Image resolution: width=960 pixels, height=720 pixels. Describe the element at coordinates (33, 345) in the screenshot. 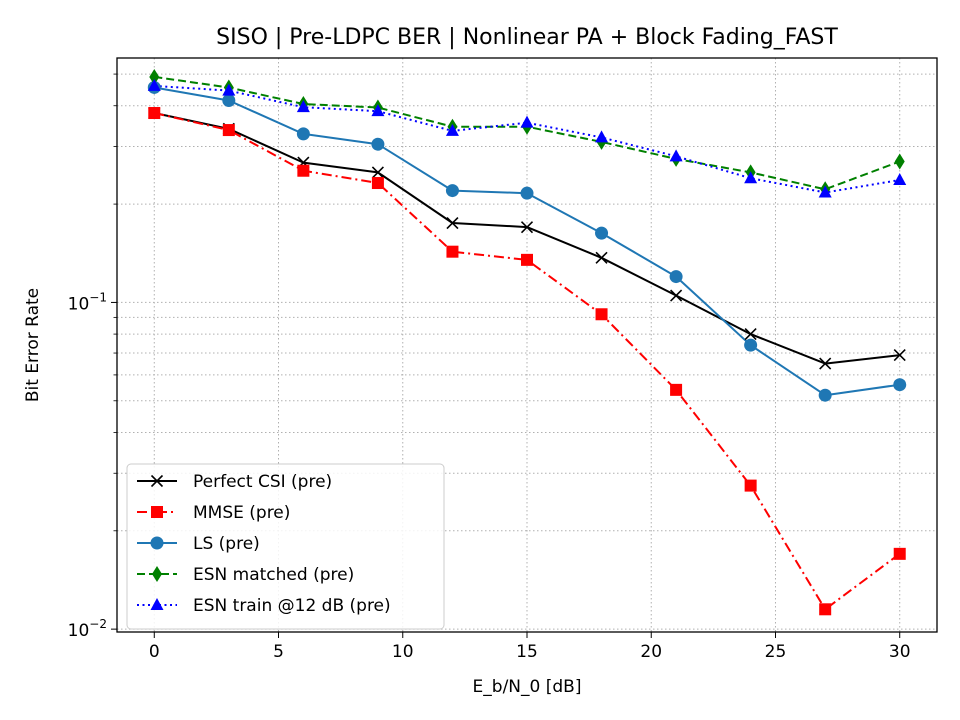

I see `y-axis-label: Bit Error Rate` at that location.